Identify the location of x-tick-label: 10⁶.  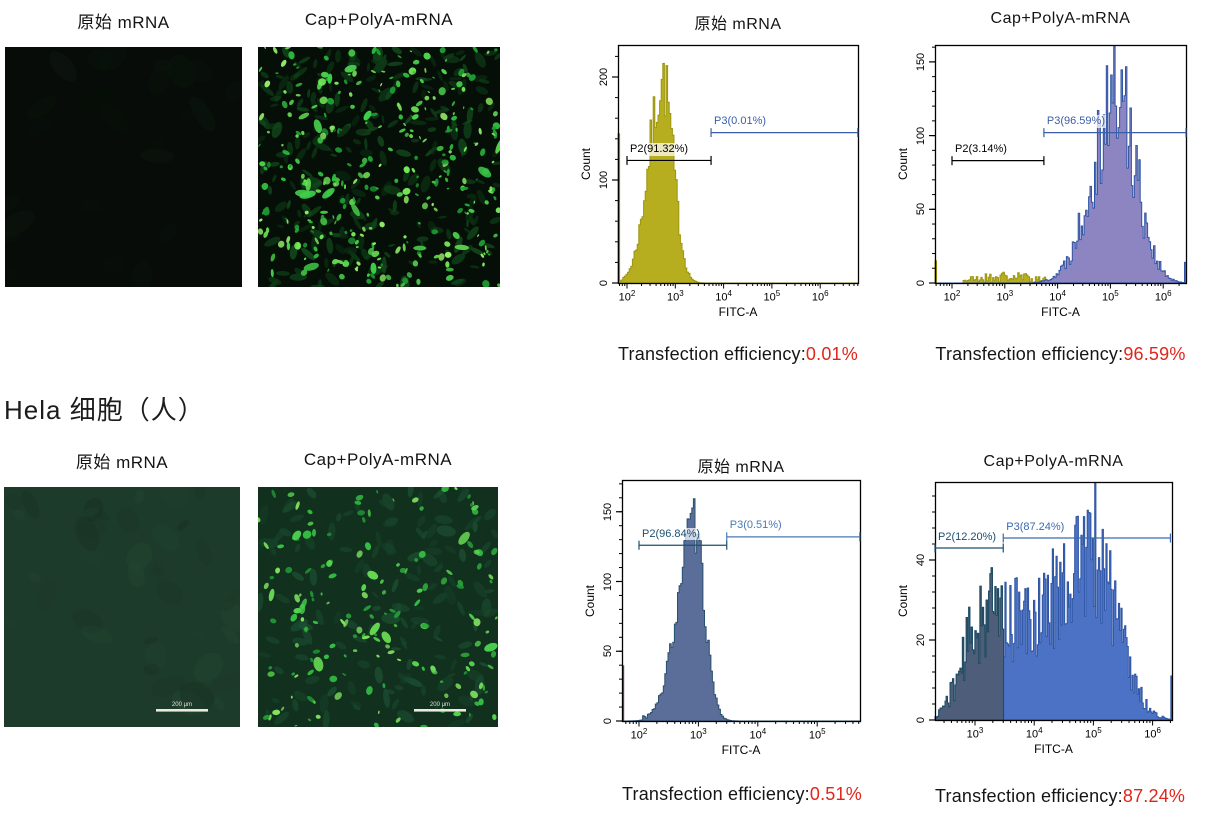
(1152, 733).